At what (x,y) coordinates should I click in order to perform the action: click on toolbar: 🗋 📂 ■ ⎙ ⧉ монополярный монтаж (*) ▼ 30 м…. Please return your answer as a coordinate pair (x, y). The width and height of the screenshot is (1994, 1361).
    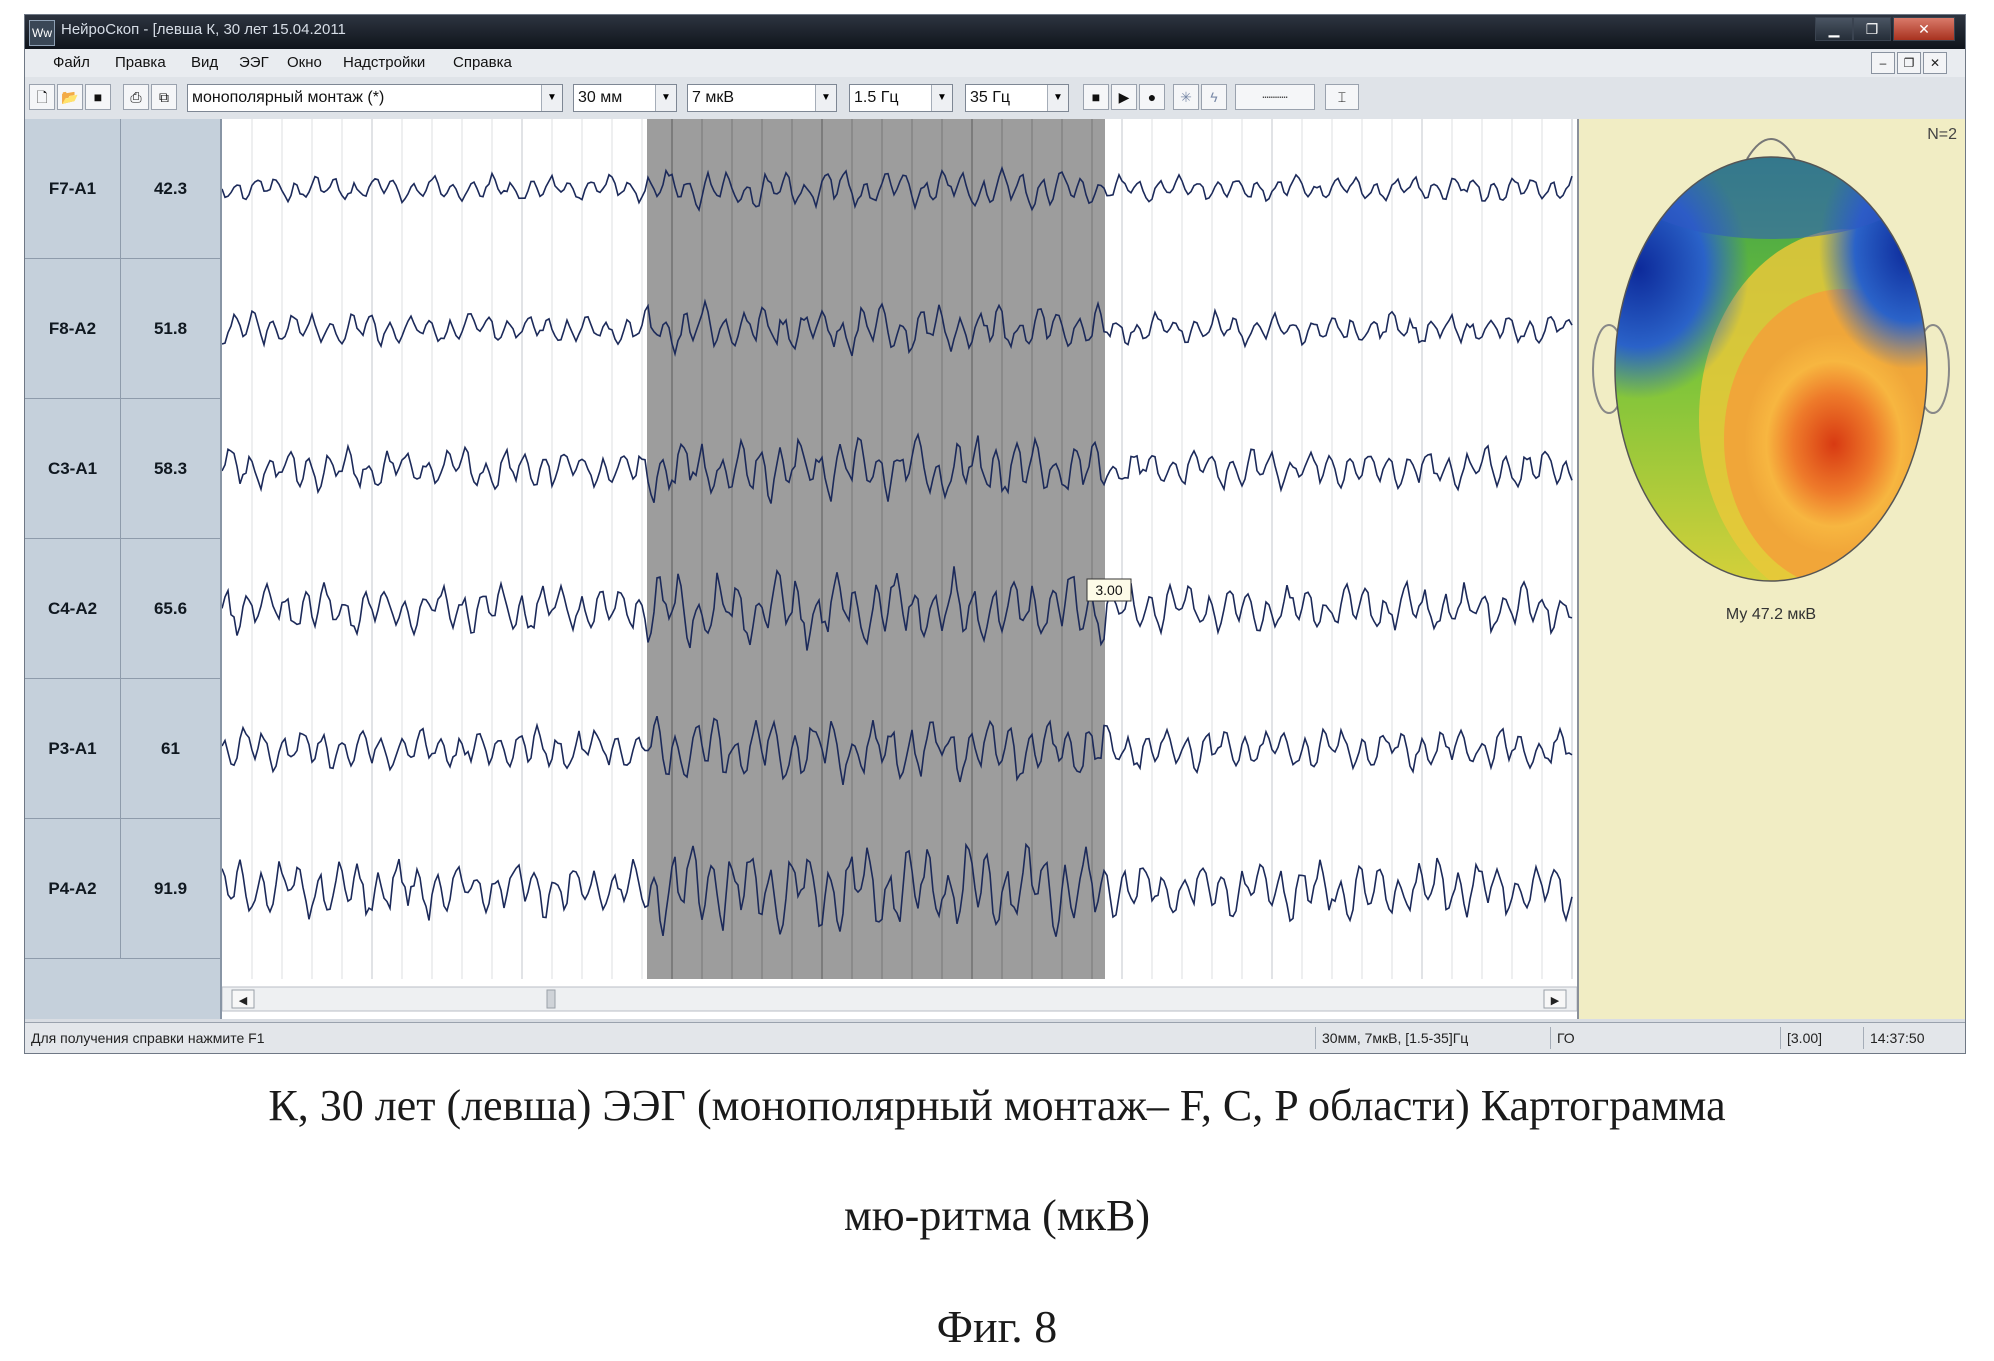
    Looking at the image, I should click on (995, 98).